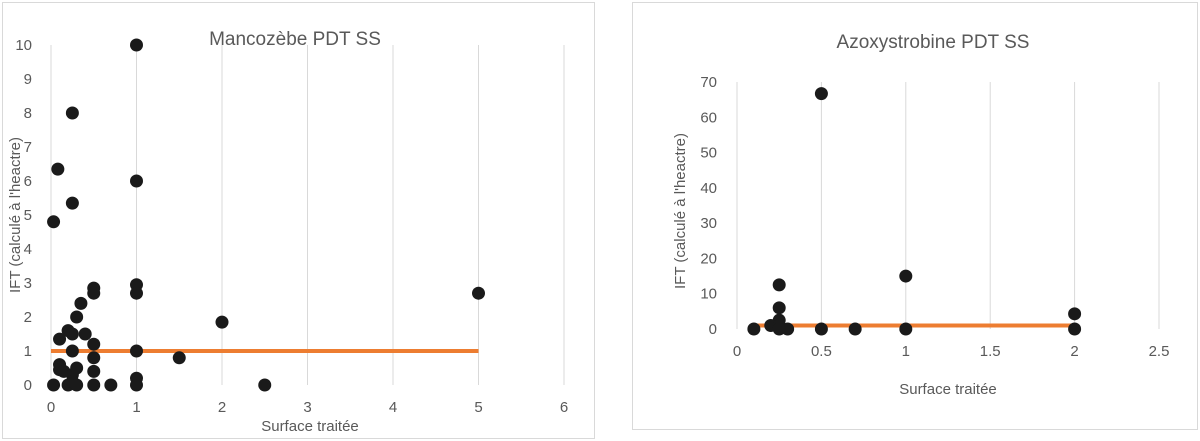 Image resolution: width=1200 pixels, height=441 pixels. What do you see at coordinates (295, 39) in the screenshot?
I see `chart-title: Mancozèbe PDT SS` at bounding box center [295, 39].